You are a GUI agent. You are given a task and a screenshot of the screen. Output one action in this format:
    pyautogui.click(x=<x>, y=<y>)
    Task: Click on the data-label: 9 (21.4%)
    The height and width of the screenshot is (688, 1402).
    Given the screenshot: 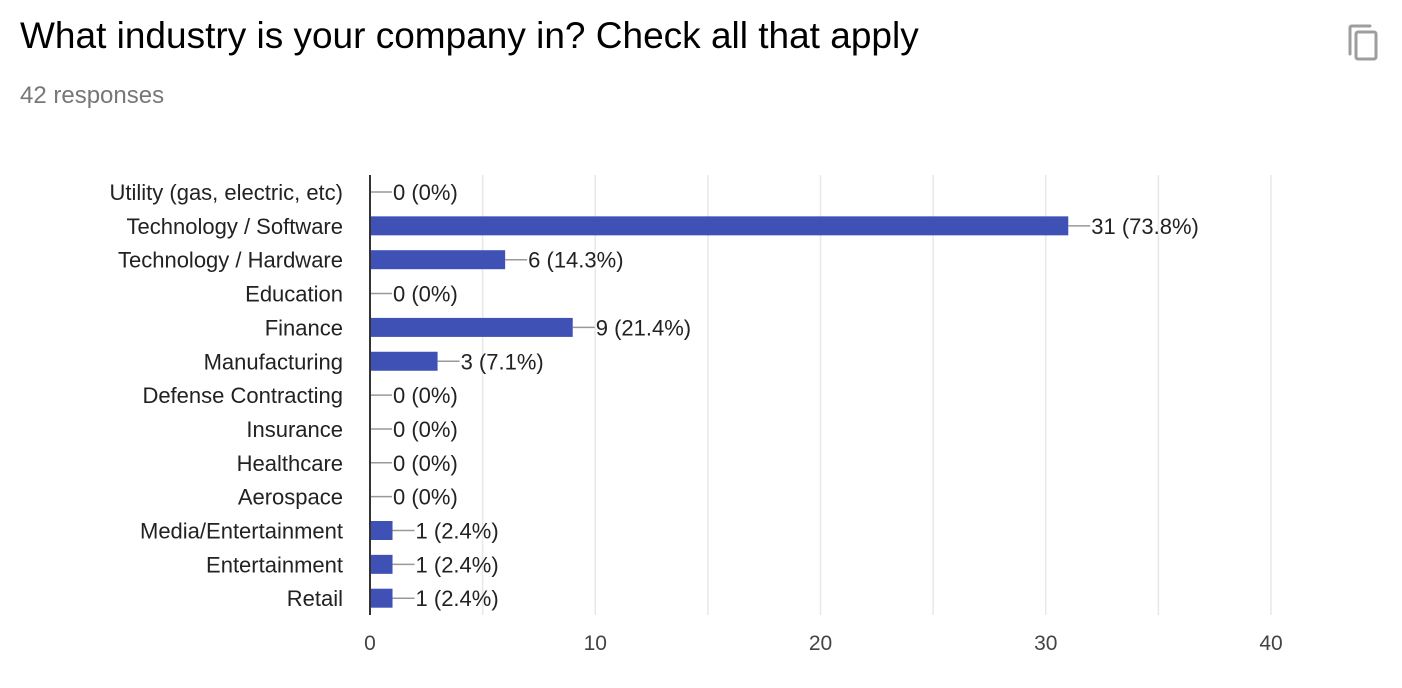 What is the action you would take?
    pyautogui.click(x=643, y=327)
    